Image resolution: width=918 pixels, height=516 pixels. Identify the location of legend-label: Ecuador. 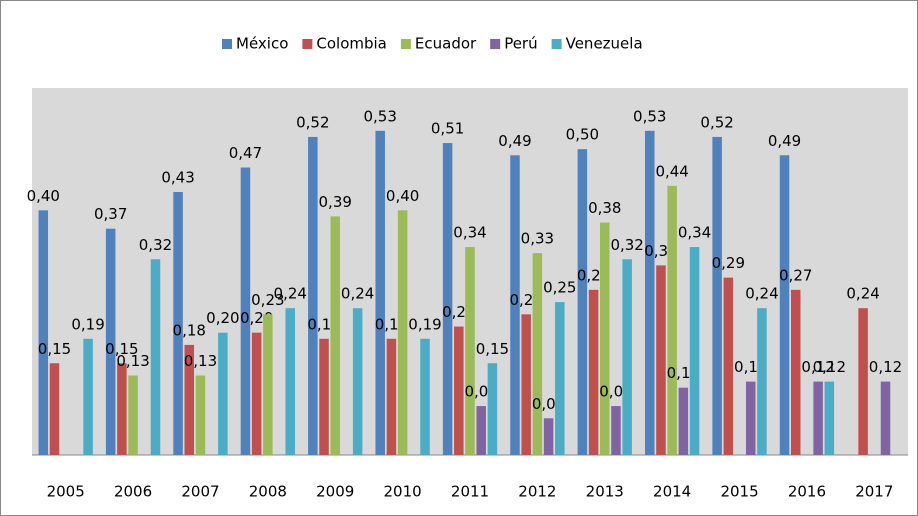
(446, 44).